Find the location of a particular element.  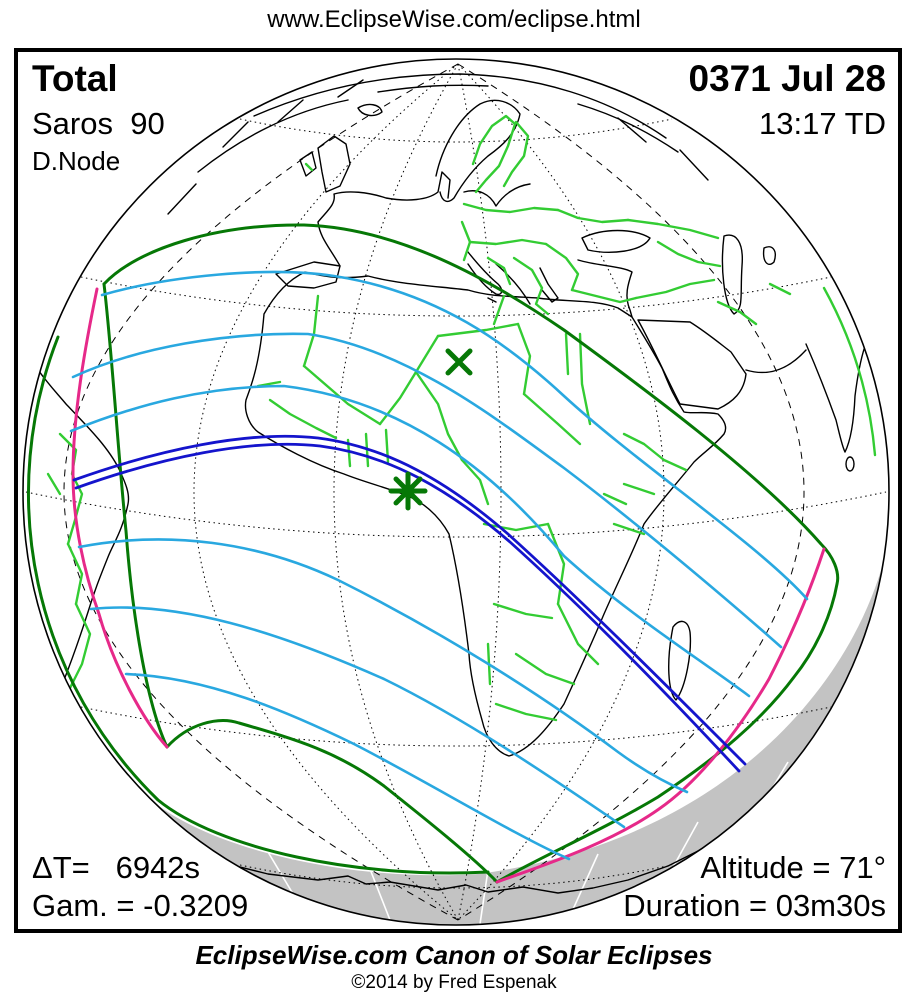

sri-lanka-coast is located at coordinates (850, 464).